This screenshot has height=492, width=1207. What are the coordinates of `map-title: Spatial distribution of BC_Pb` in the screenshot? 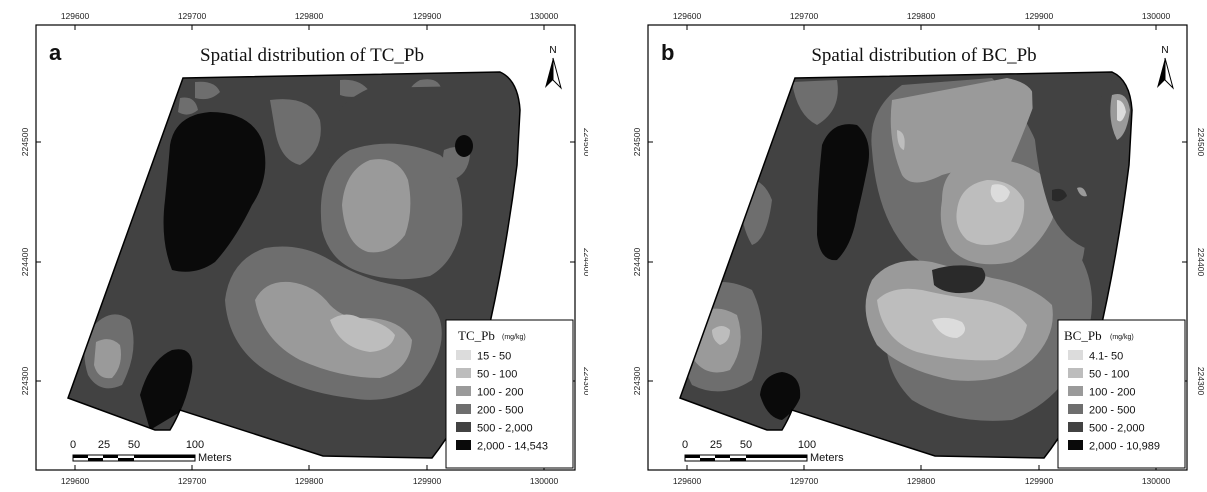 It's located at (923, 55).